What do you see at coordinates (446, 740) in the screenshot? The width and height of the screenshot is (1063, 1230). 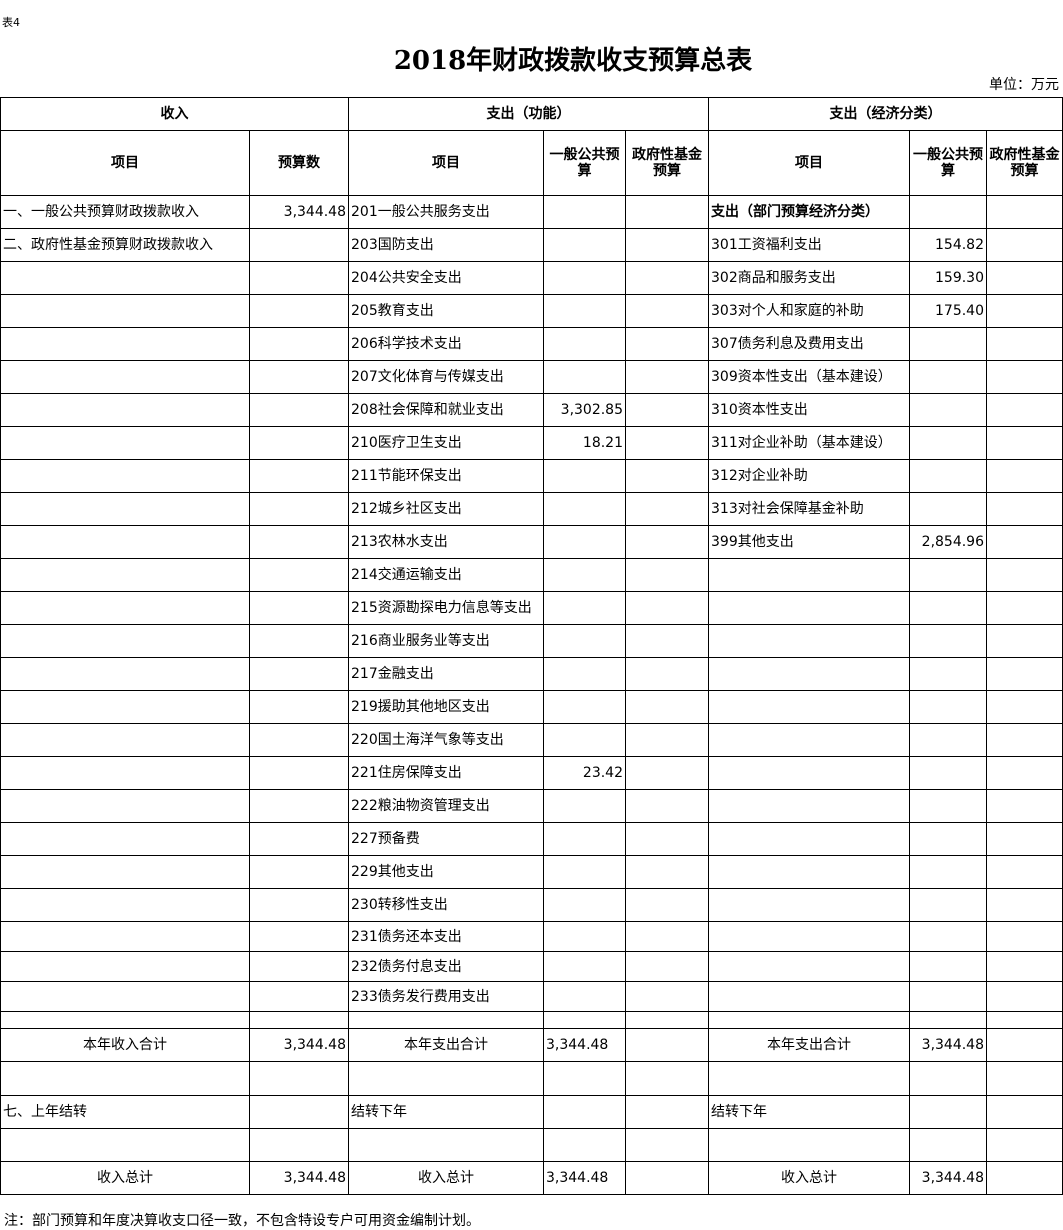 I see `func-item: 220国土海洋气象等支出` at bounding box center [446, 740].